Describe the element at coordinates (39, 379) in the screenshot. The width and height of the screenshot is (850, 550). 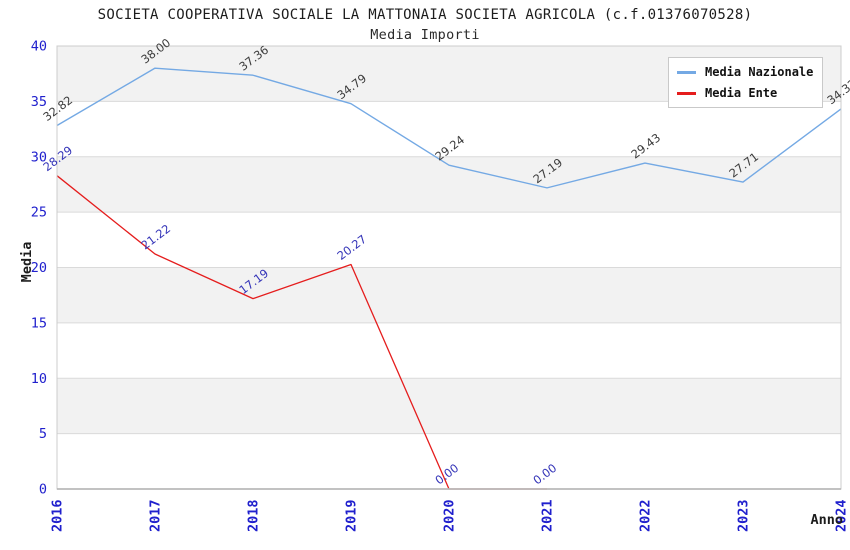
I see `y-tick-label: 10` at that location.